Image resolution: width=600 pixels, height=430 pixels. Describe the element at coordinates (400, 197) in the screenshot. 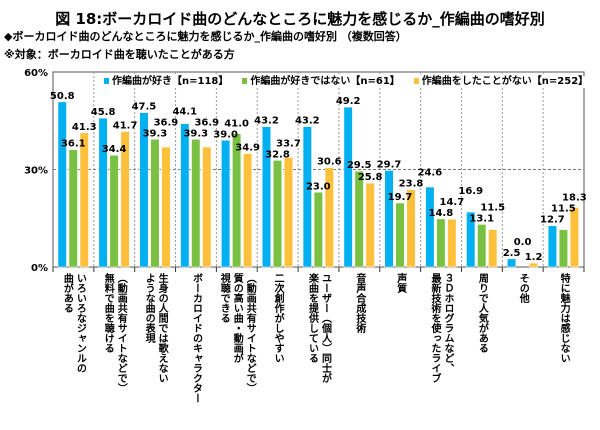

I see `data-label: 19.7` at that location.